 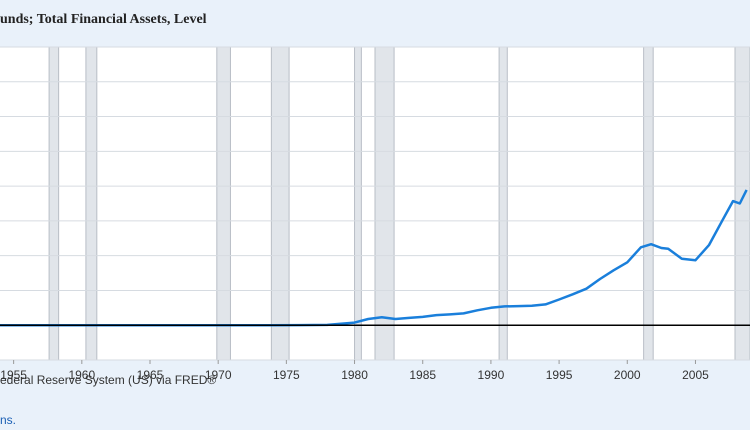 What do you see at coordinates (13, 375) in the screenshot?
I see `x-tick-label: 1955` at bounding box center [13, 375].